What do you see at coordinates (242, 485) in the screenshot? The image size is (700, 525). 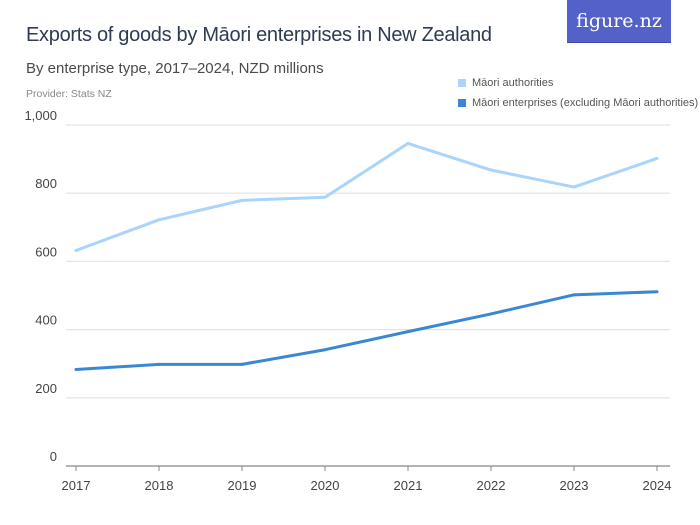 I see `x-tick-label: 2019` at bounding box center [242, 485].